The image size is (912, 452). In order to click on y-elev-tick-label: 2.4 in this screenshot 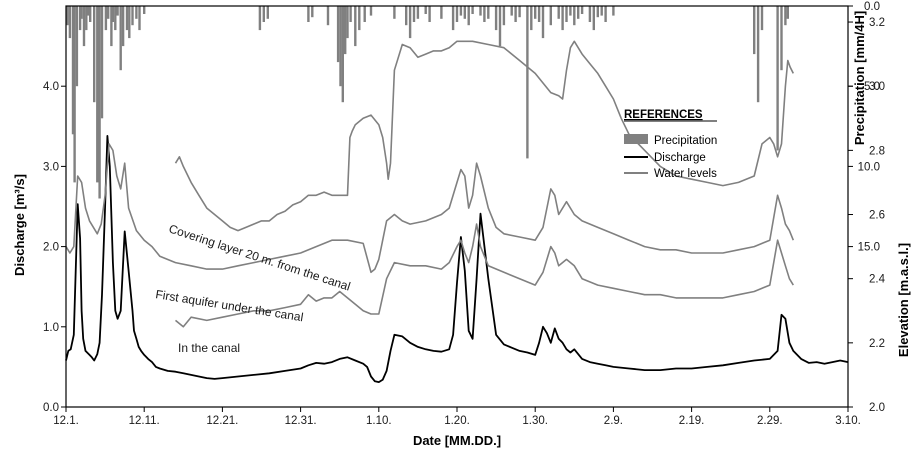, I will do `click(877, 280)`.